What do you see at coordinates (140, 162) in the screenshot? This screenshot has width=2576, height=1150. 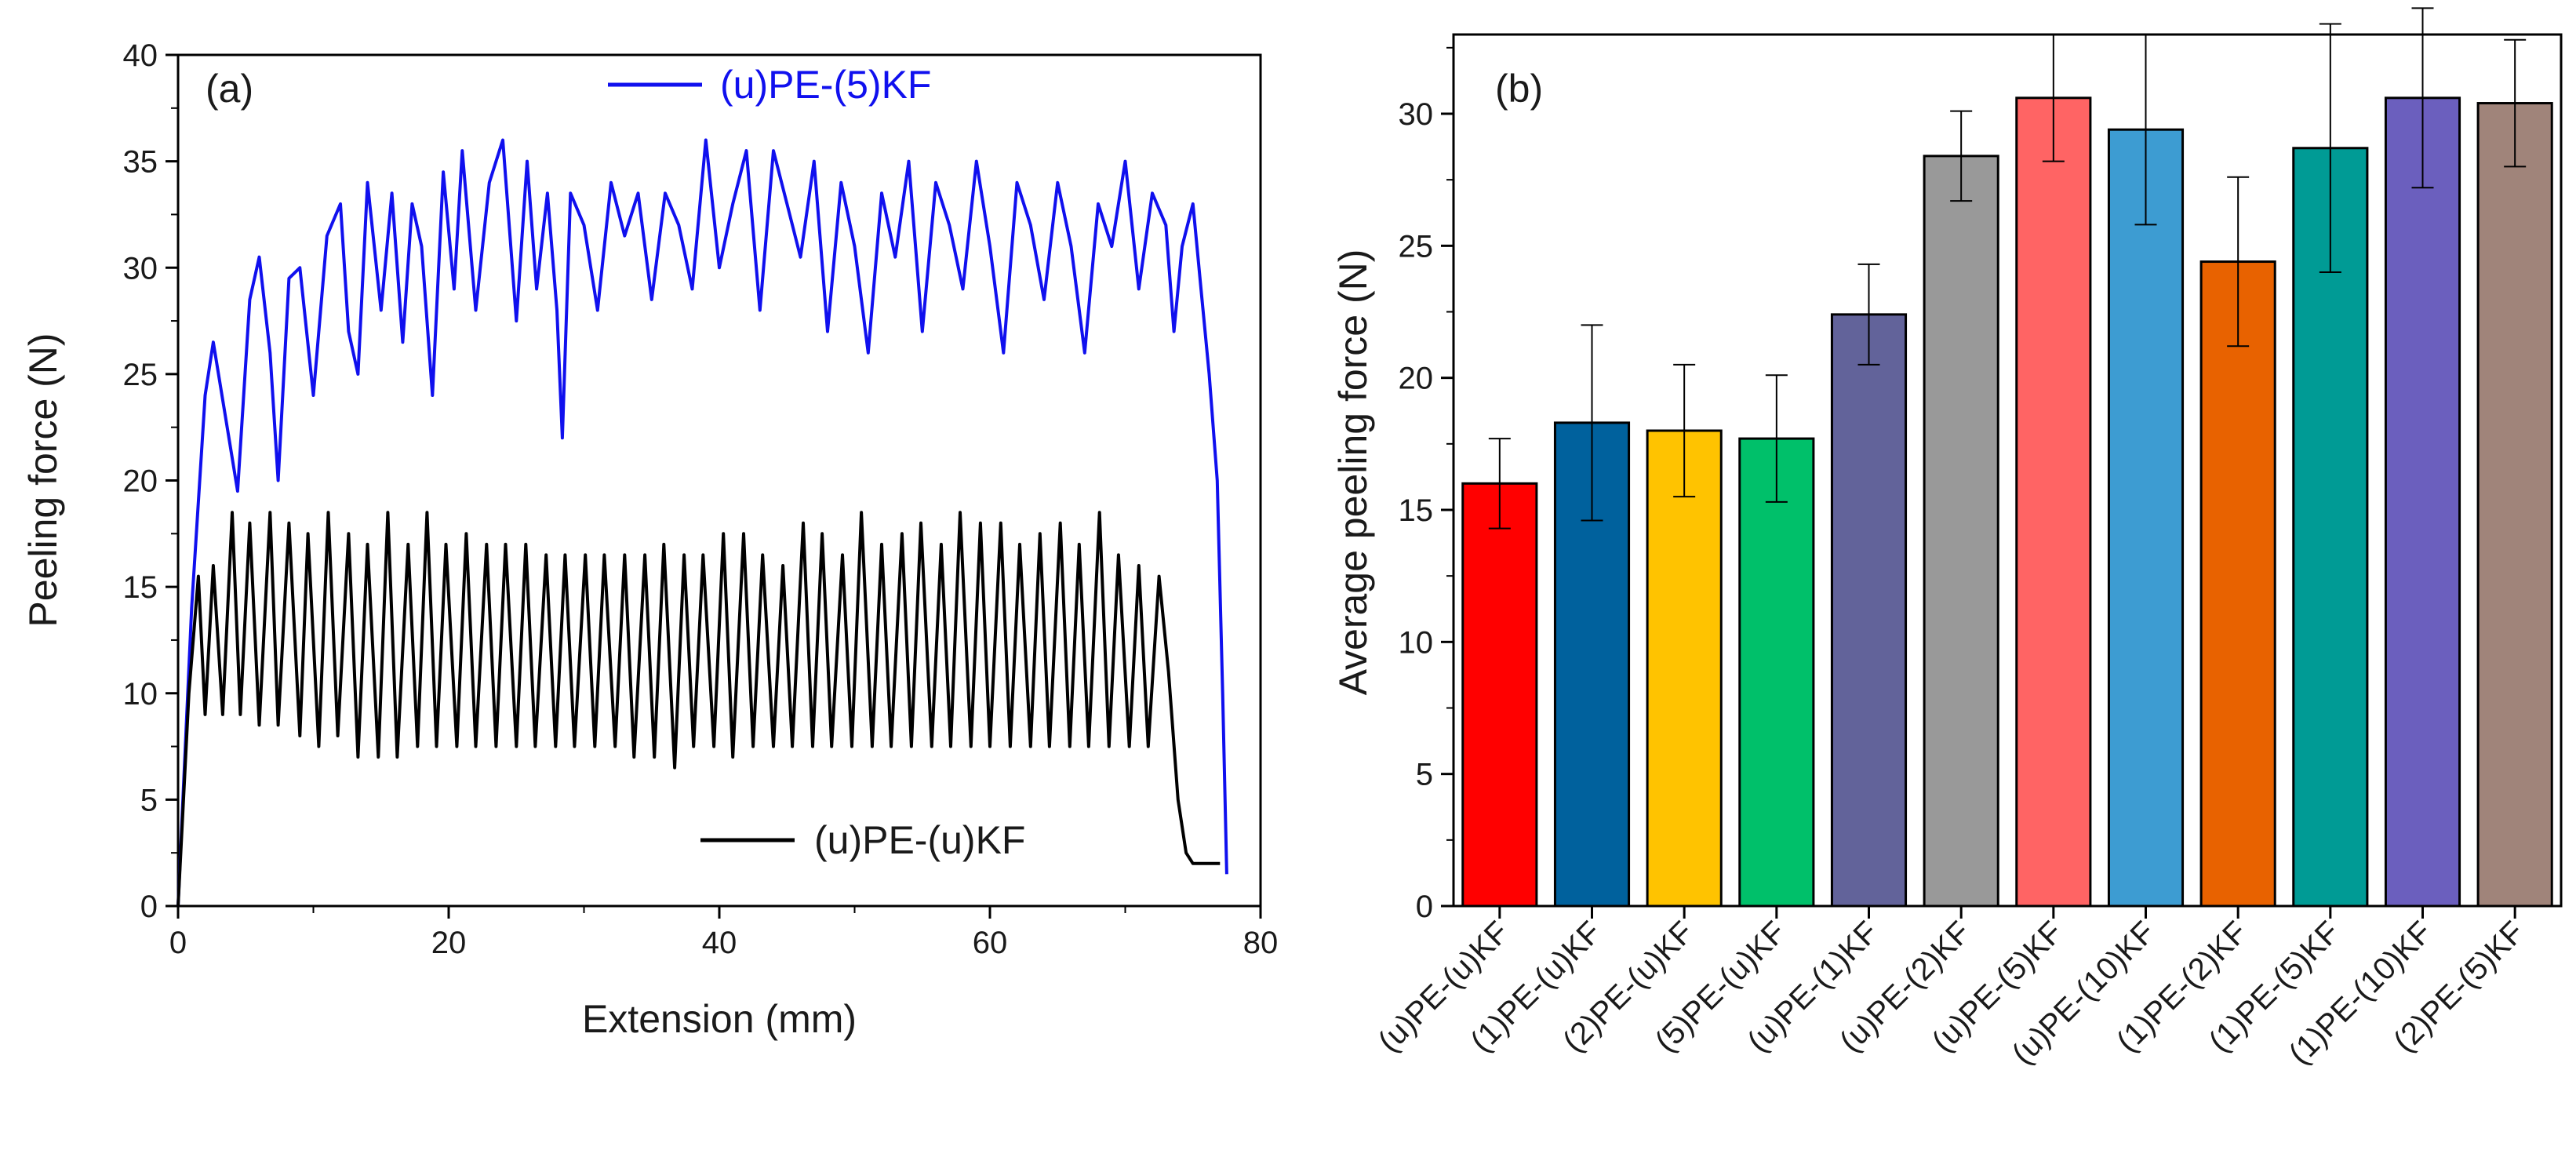 I see `a-y-tick-label-35: 35` at bounding box center [140, 162].